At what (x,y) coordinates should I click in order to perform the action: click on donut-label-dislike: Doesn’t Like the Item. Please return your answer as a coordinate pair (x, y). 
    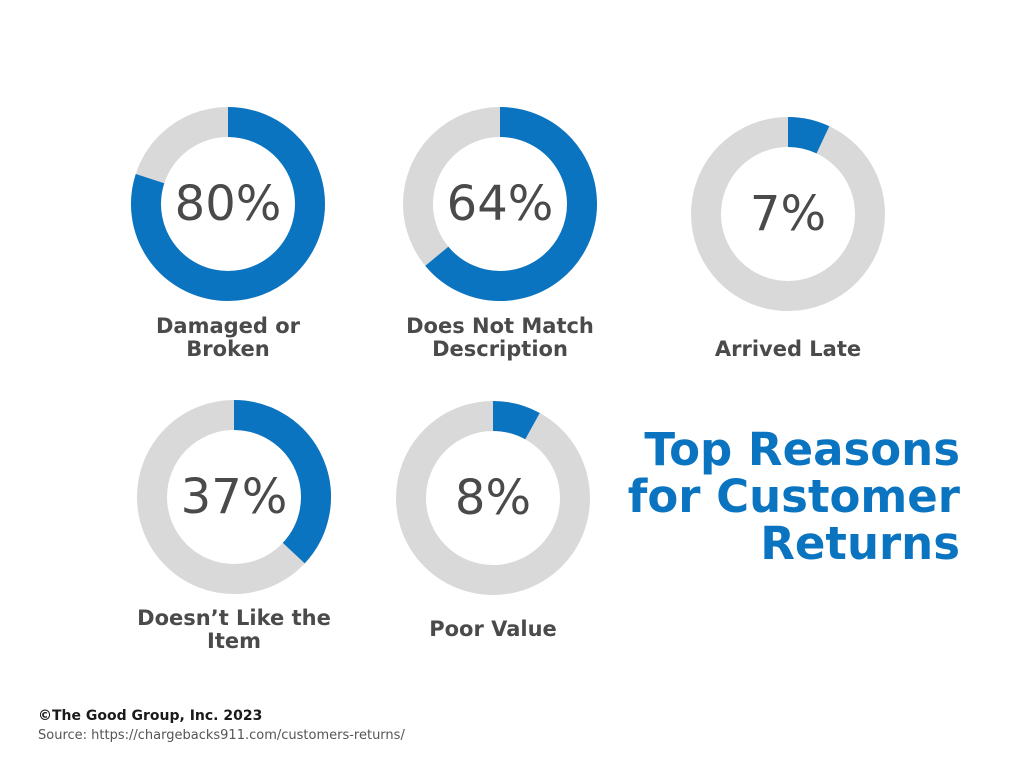
    Looking at the image, I should click on (234, 629).